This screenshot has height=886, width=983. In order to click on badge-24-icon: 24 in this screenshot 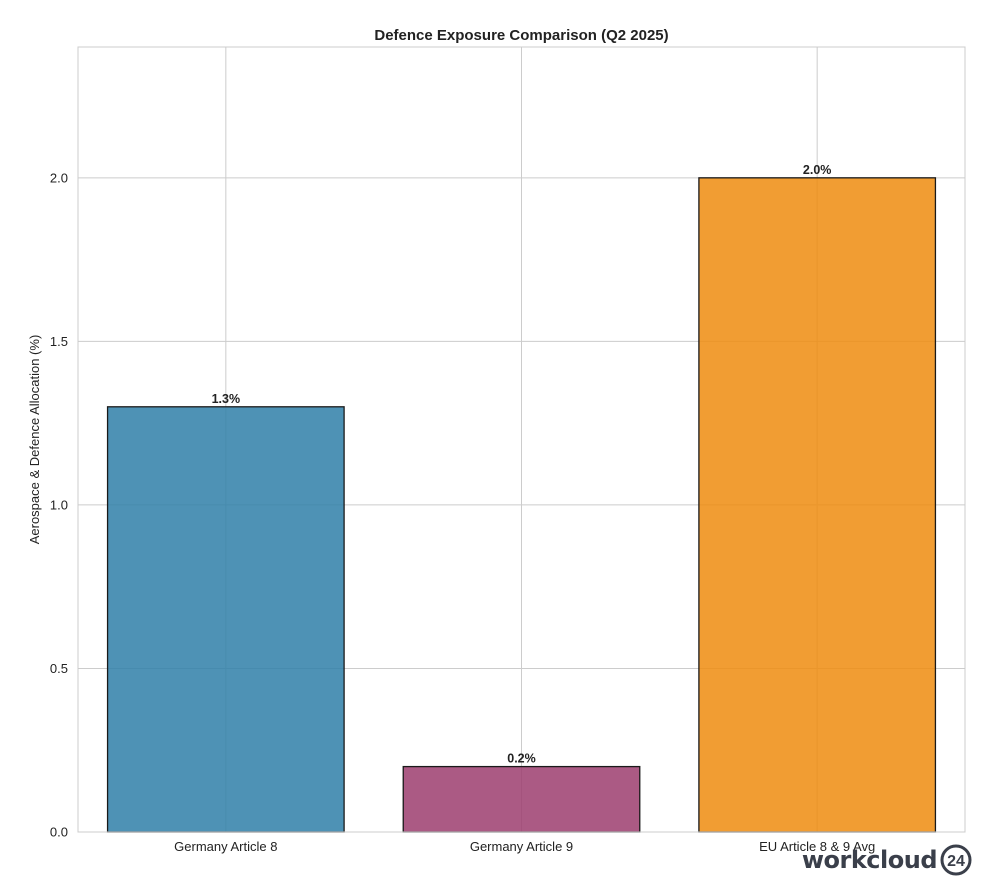, I will do `click(956, 860)`.